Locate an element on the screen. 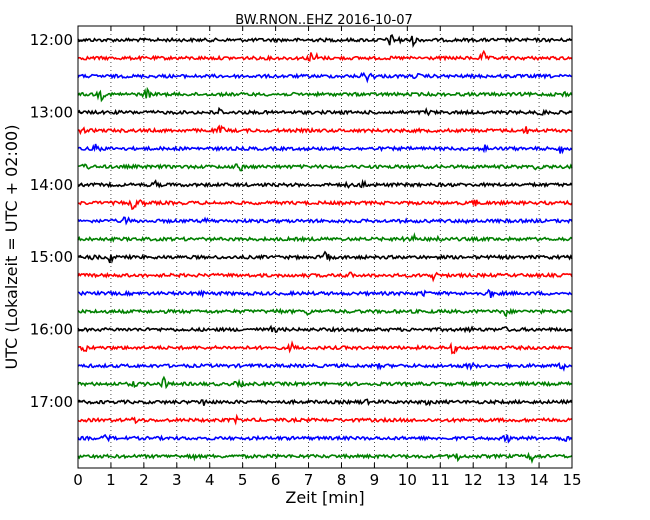 The width and height of the screenshot is (650, 520). x-tick-label: 10 is located at coordinates (407, 480).